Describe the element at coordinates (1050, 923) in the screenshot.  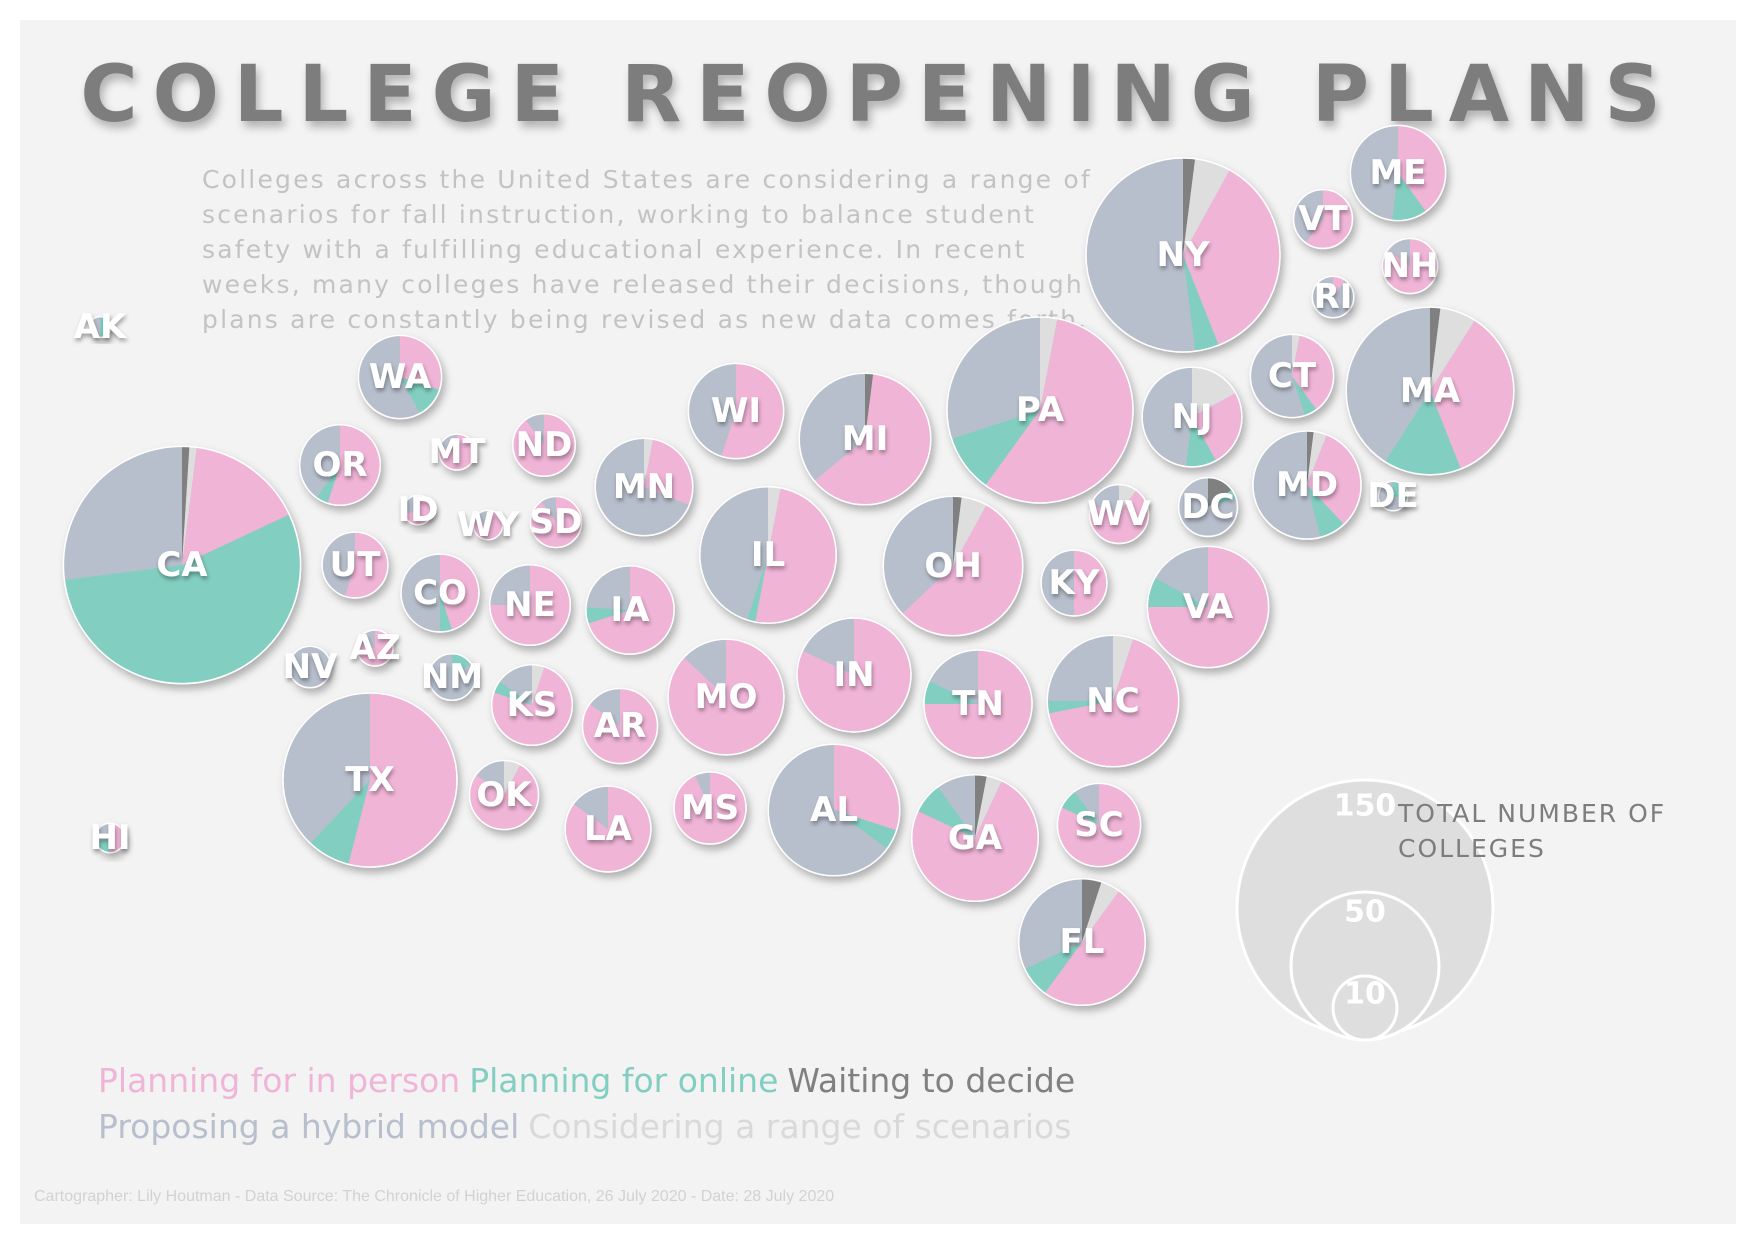
I see `pie-slice-fl-hybrid` at that location.